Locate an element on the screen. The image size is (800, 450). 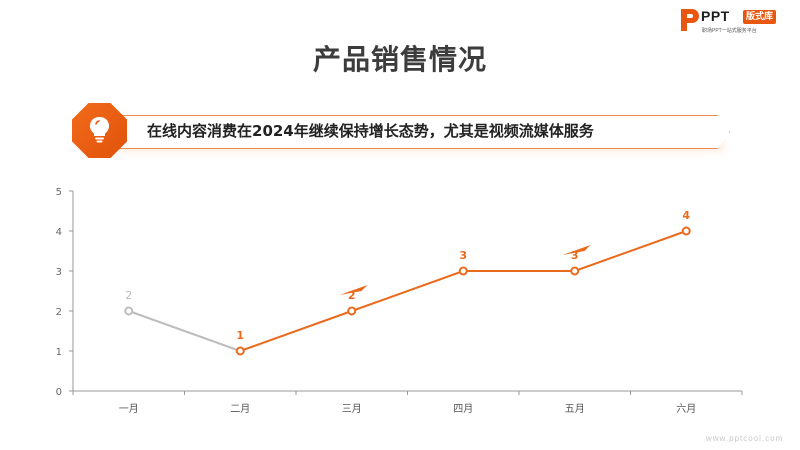
brand-badge: 版式库 is located at coordinates (760, 17).